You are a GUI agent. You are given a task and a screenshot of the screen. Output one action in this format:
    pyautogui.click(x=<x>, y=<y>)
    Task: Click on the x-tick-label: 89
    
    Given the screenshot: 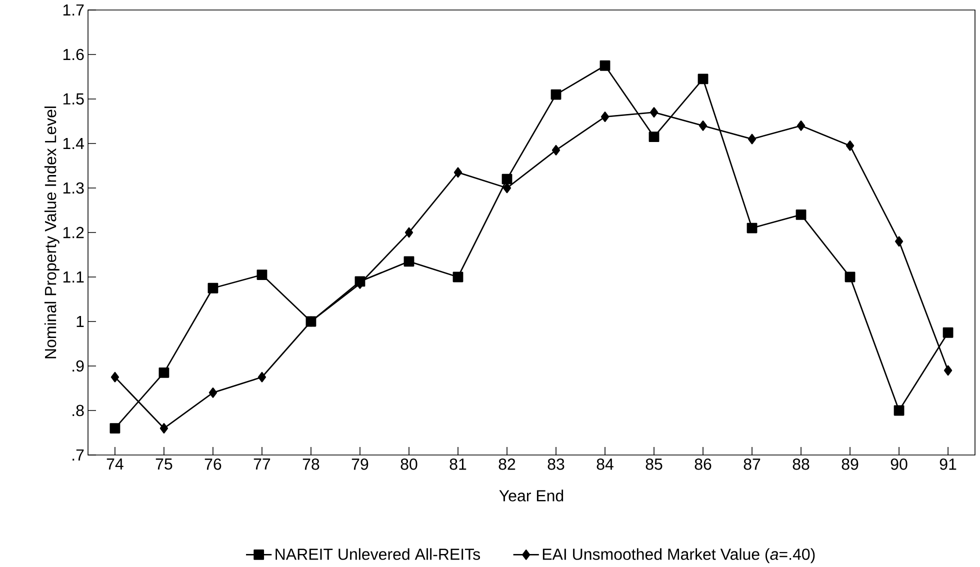 What is the action you would take?
    pyautogui.click(x=850, y=464)
    